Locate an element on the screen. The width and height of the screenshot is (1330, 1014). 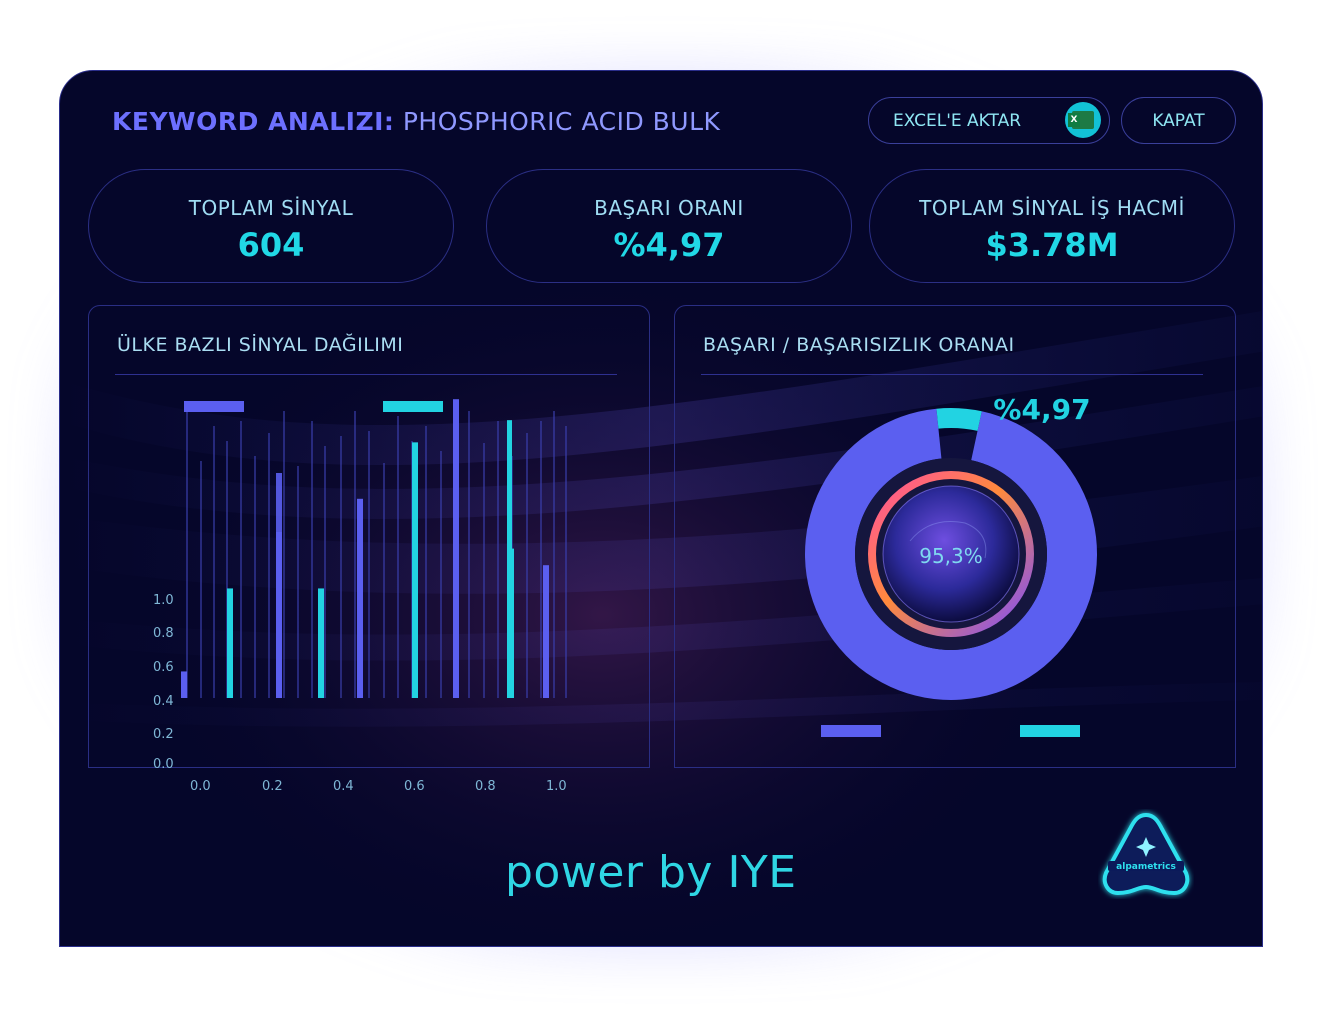
x-tick-label: 0.8 is located at coordinates (485, 786).